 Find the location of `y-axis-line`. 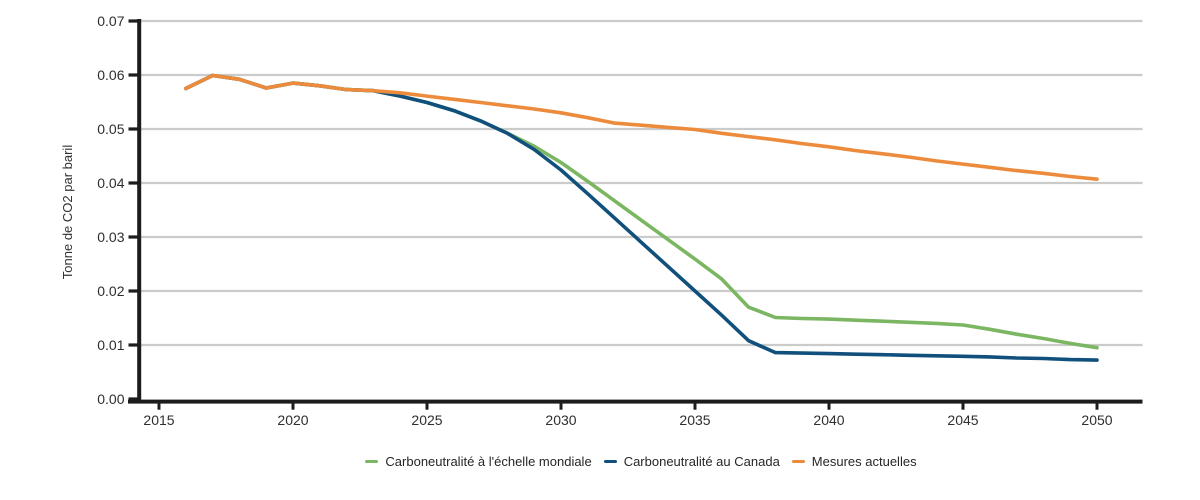

y-axis-line is located at coordinates (139, 211).